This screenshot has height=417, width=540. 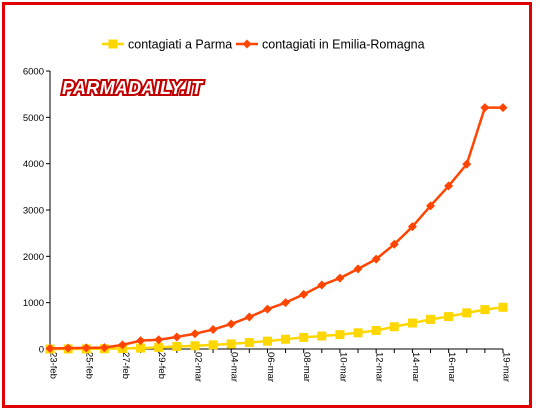 I want to click on x-tick-label: 14-mar, so click(x=415, y=367).